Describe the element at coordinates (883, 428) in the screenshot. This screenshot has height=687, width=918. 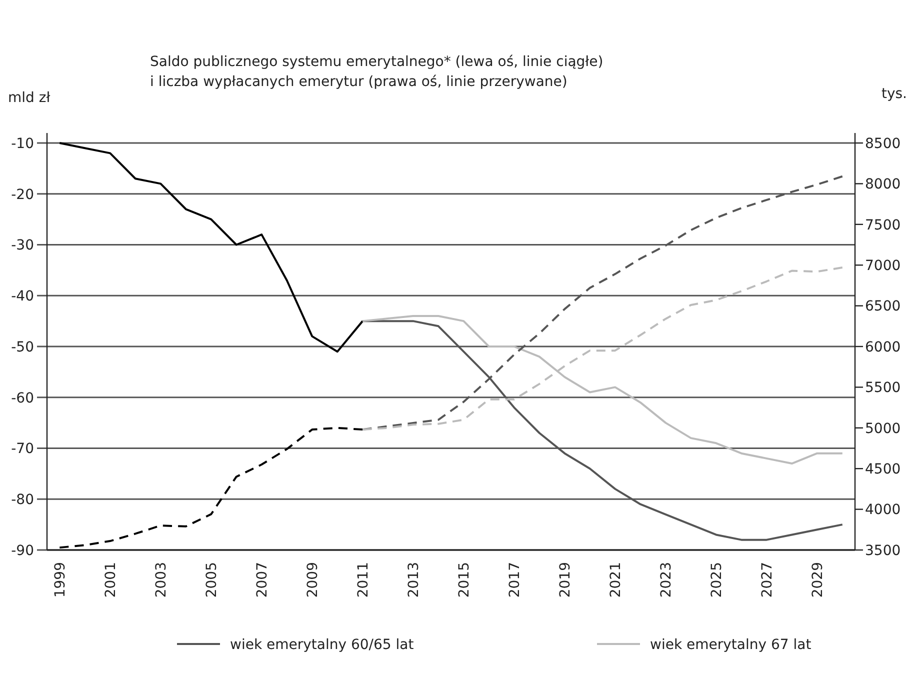
I see `y2-tick-label: 5000` at that location.